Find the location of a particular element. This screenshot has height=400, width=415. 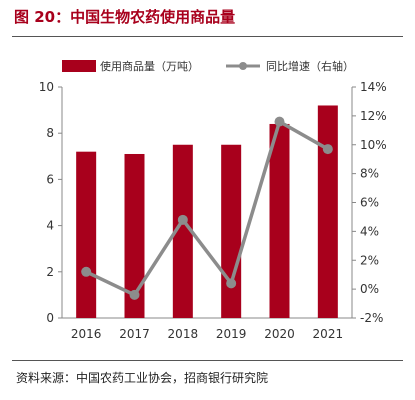

bar-2016 is located at coordinates (86, 234).